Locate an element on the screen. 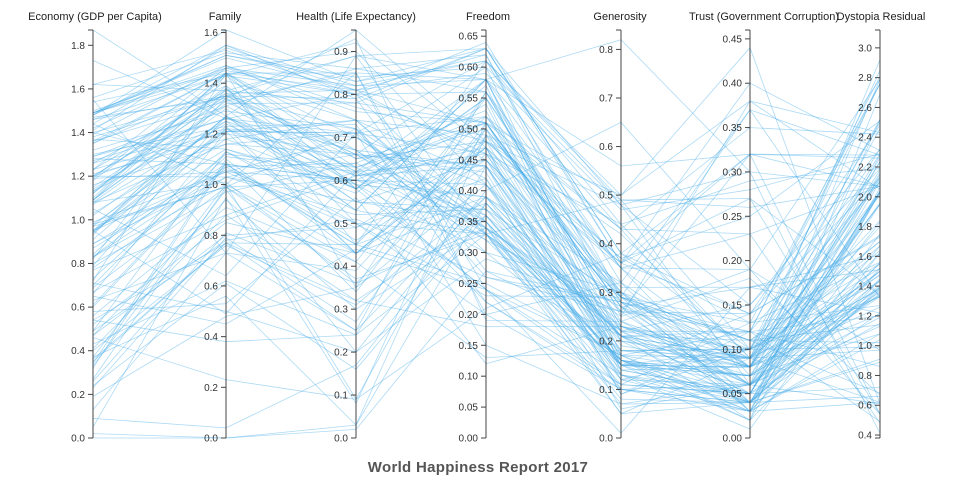 This screenshot has height=503, width=956. axis-label: Freedom is located at coordinates (488, 17).